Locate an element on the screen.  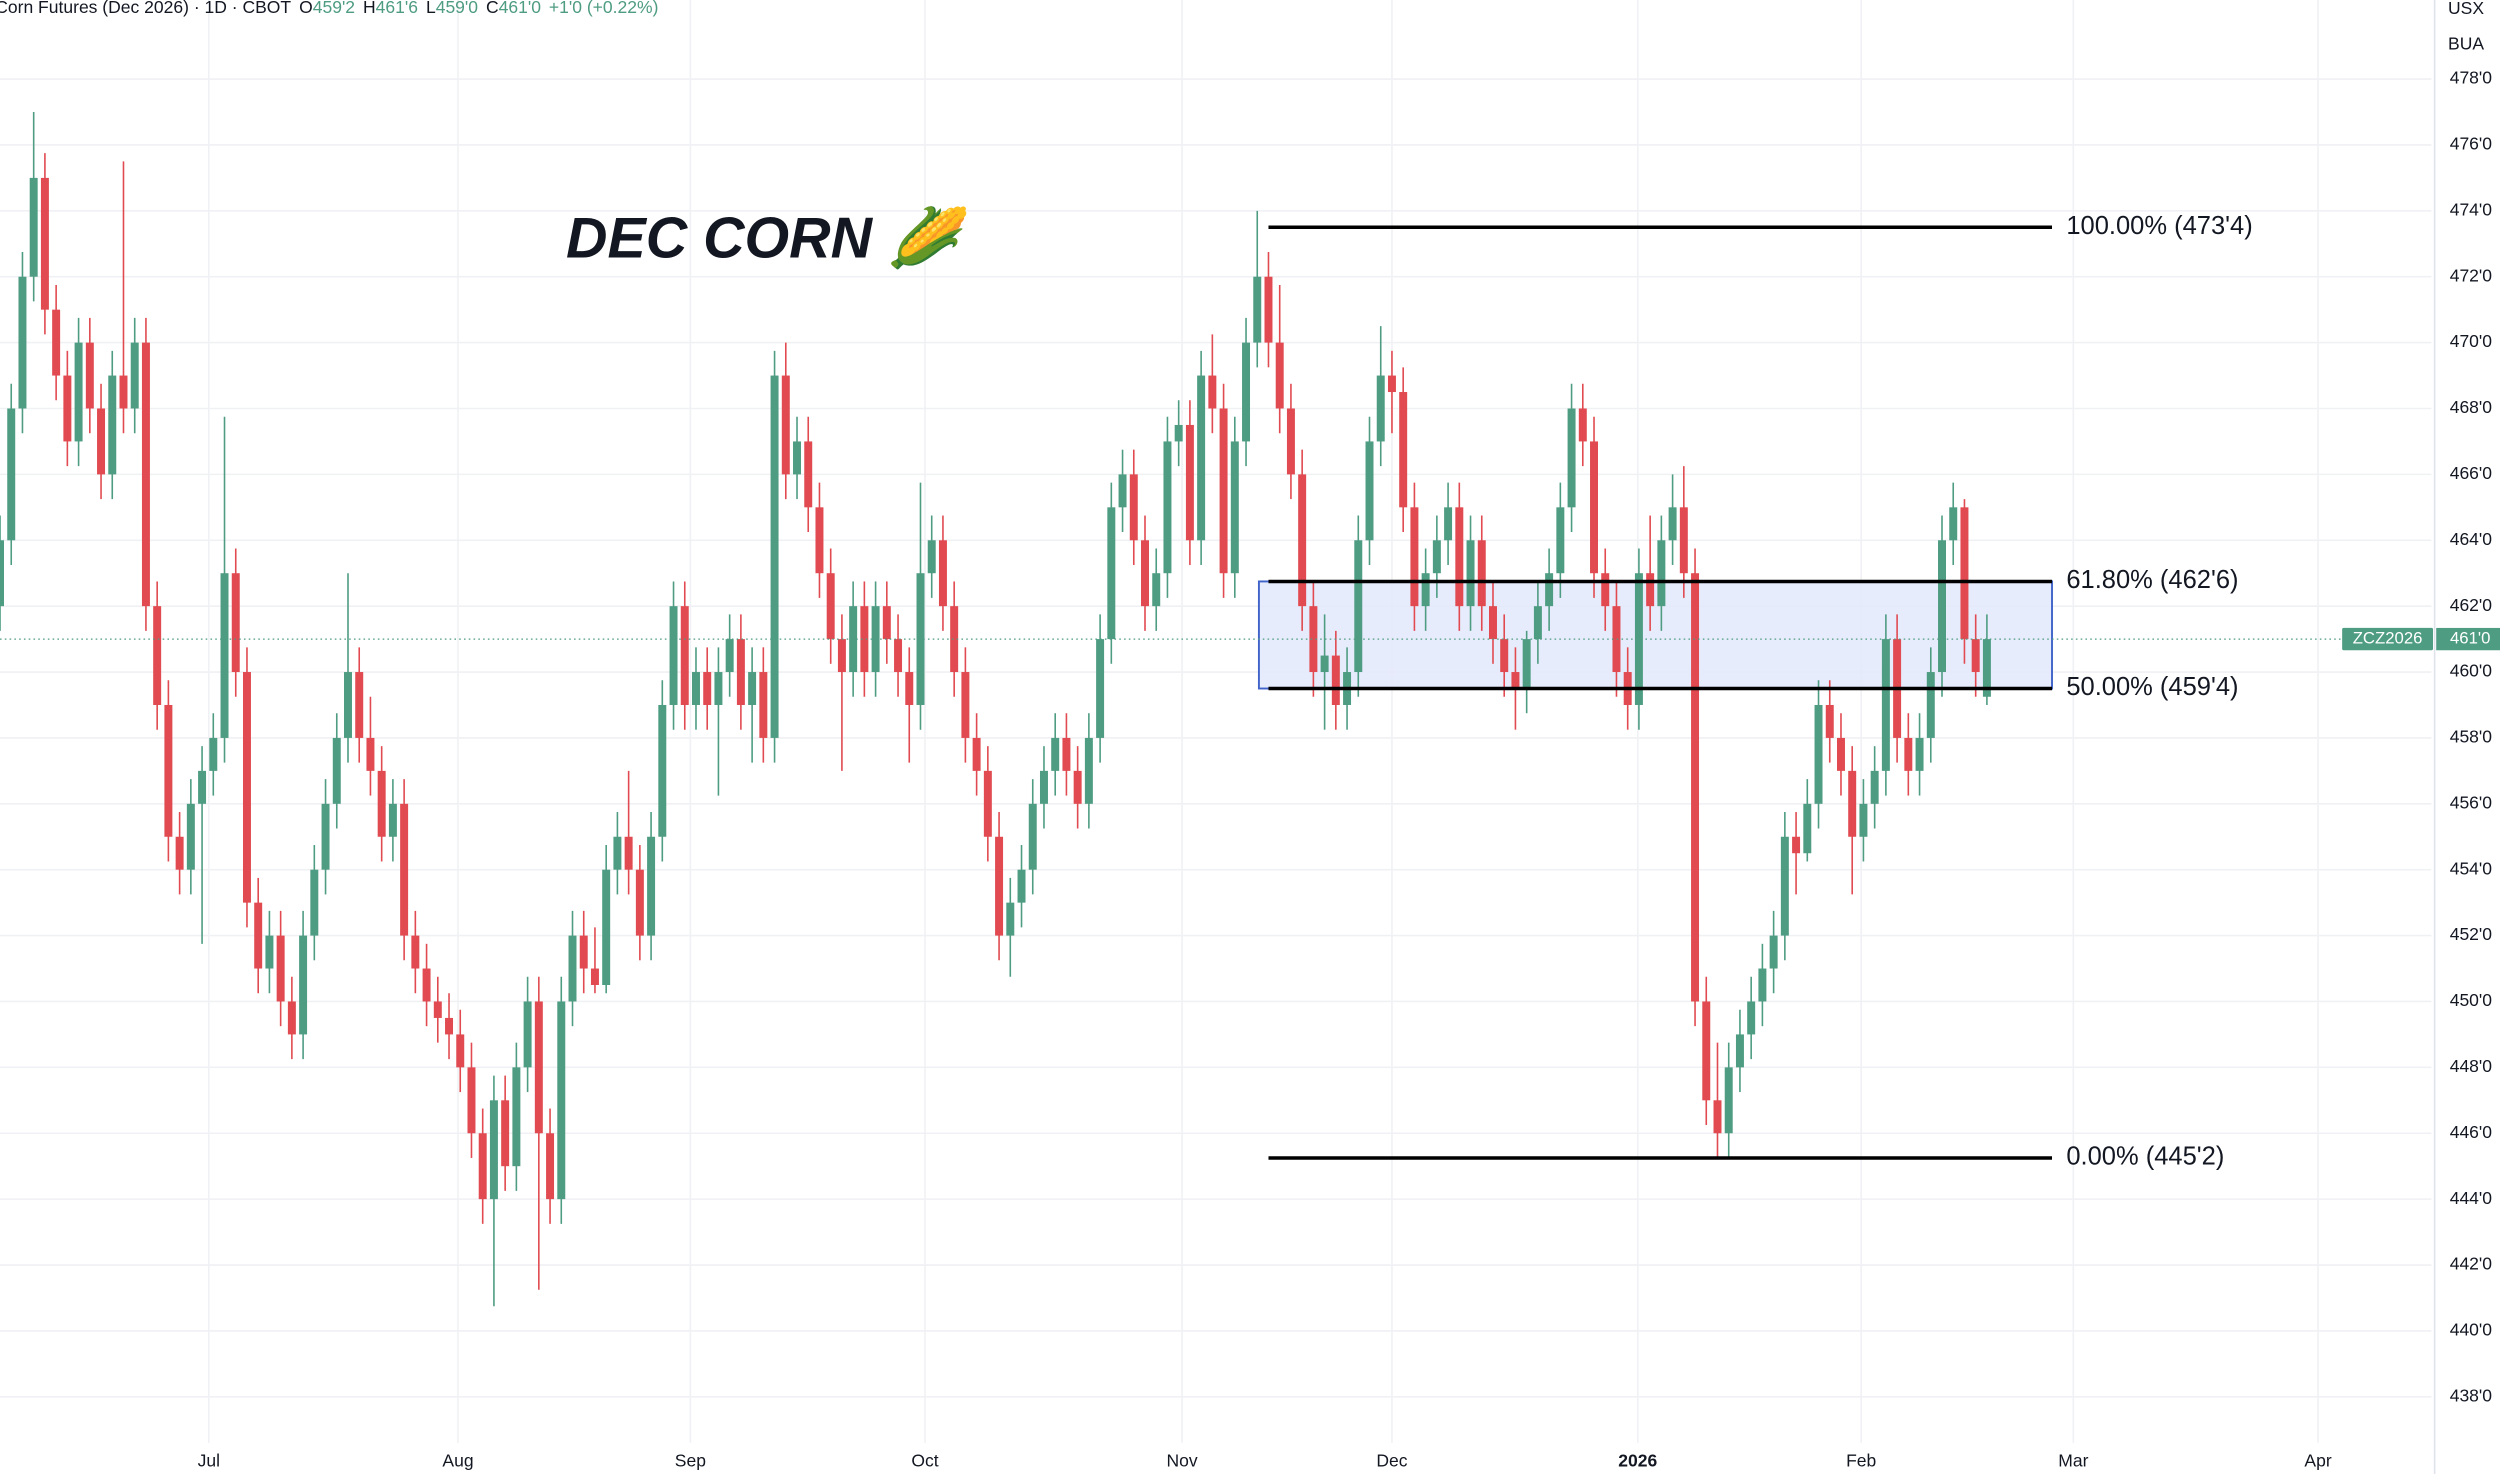
header-title: Corn Futures (Dec 2026) · 1D · CBOT is located at coordinates (145, 8).